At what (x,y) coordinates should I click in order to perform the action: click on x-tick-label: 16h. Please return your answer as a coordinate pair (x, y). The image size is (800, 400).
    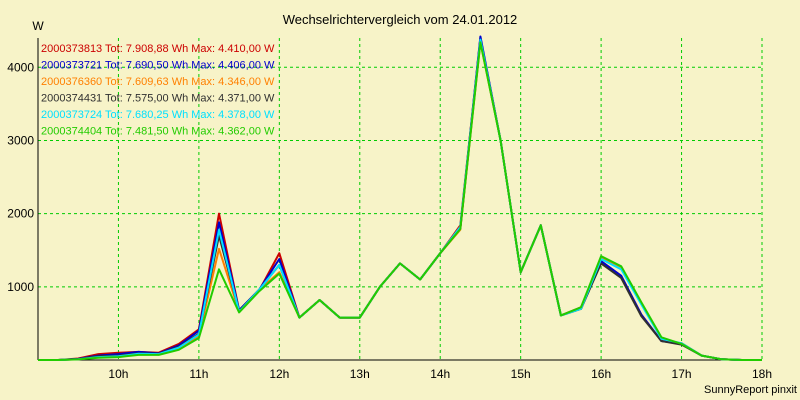
    Looking at the image, I should click on (601, 374).